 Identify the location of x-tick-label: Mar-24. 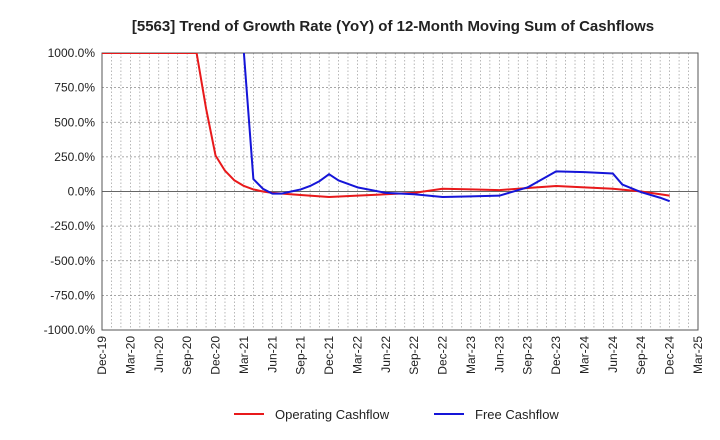
(584, 355).